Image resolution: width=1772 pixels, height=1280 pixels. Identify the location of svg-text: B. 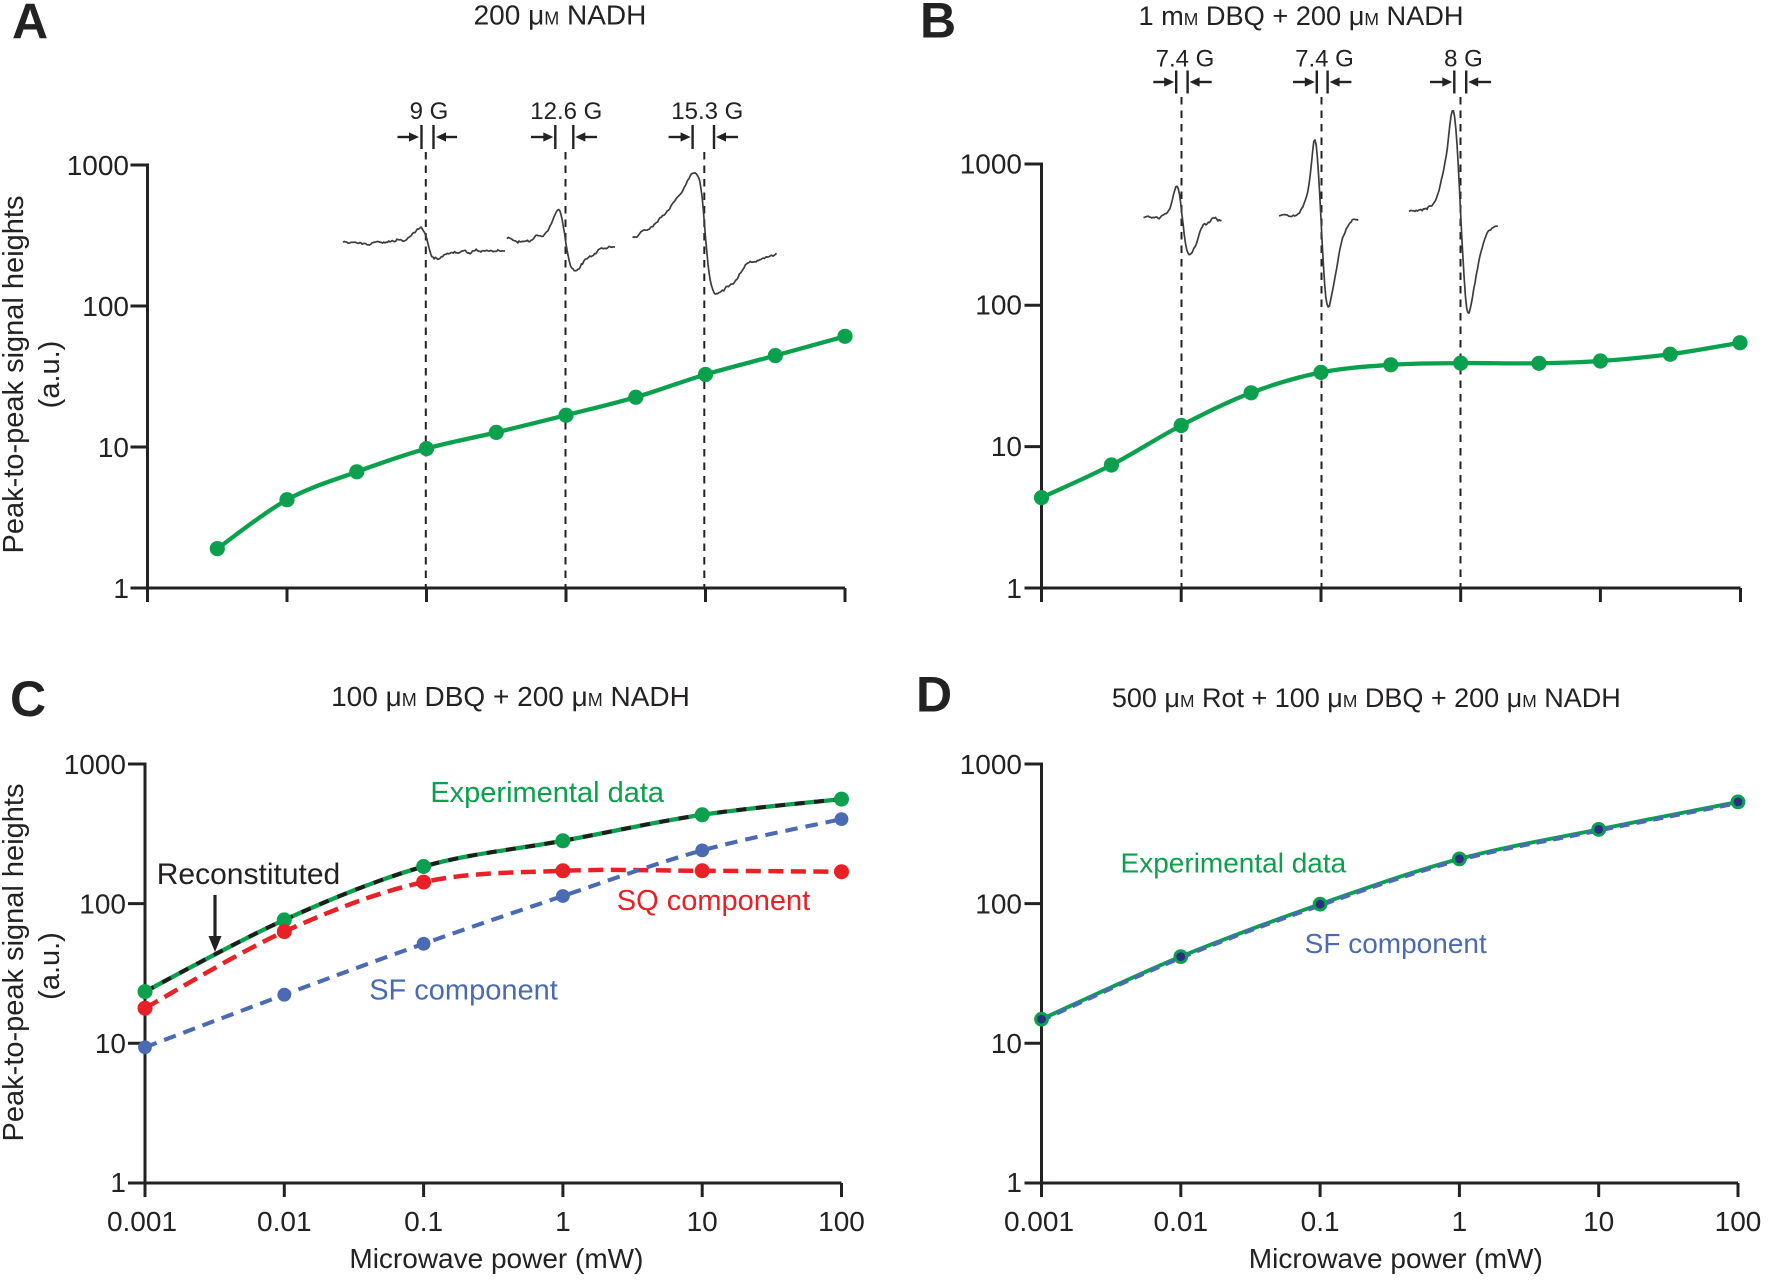
(938, 24).